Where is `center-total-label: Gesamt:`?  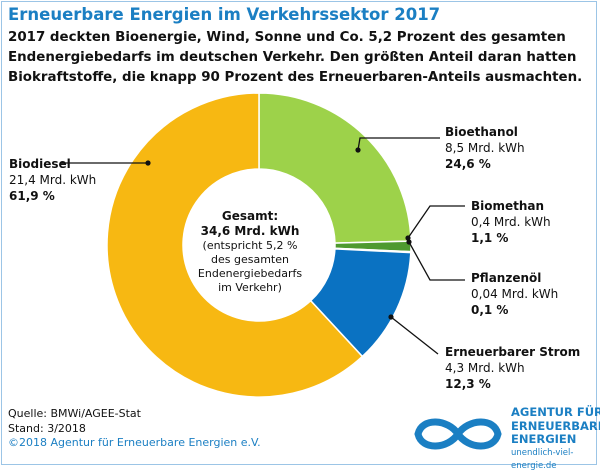
center-total-label: Gesamt: is located at coordinates (250, 216).